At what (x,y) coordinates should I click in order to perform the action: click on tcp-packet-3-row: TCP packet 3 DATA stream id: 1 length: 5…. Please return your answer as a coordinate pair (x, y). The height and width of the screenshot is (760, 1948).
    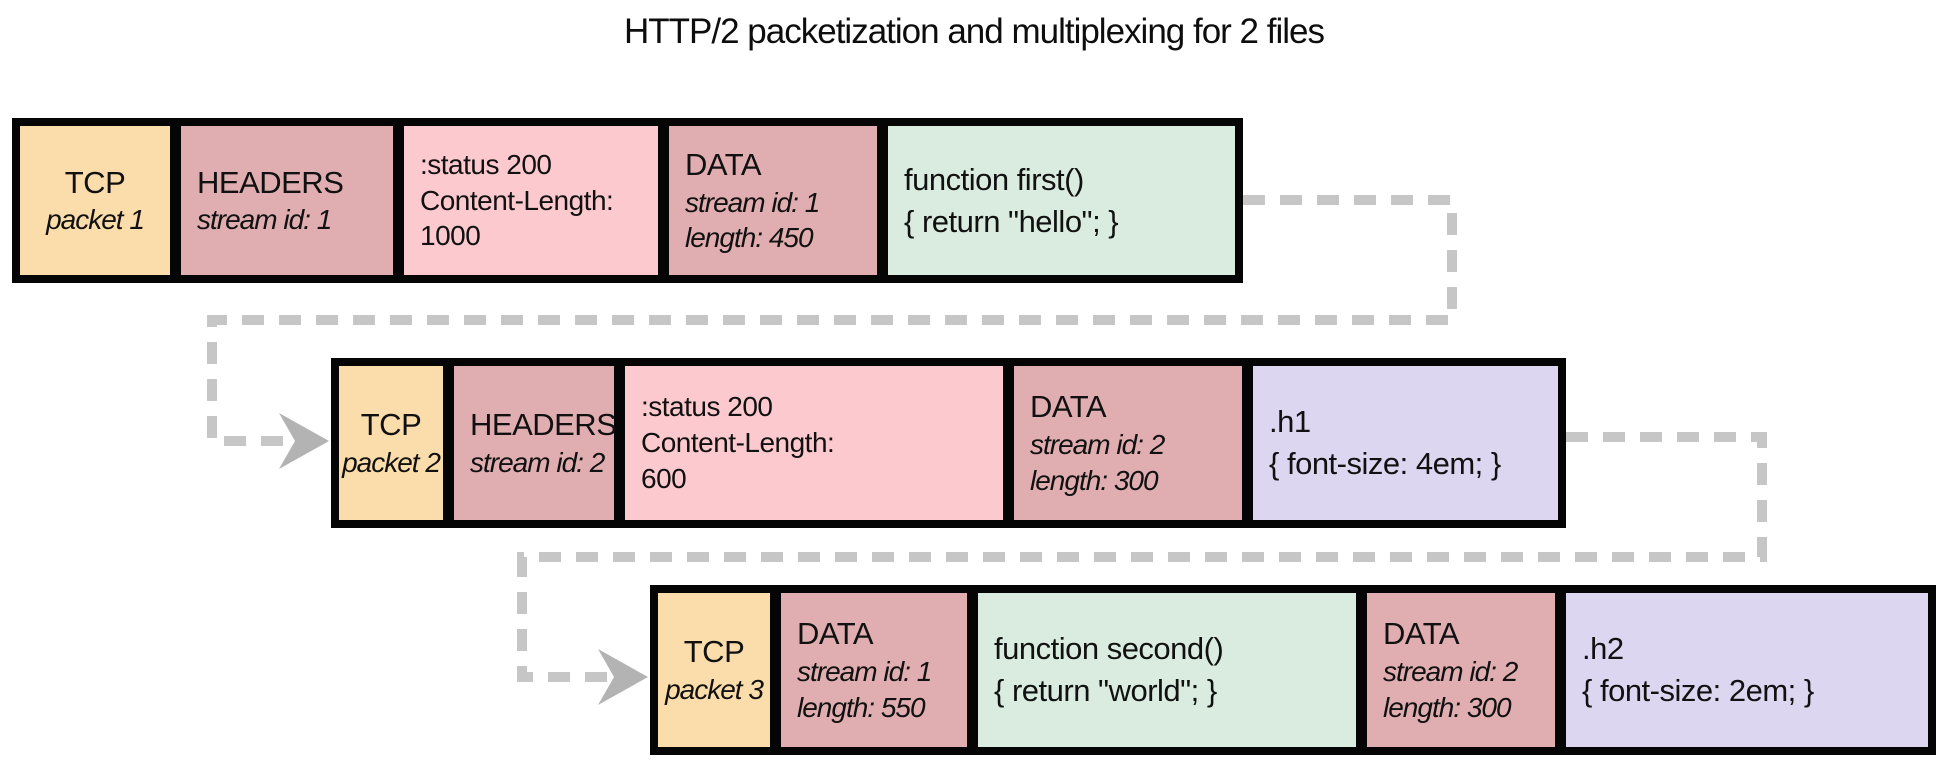
    Looking at the image, I should click on (1293, 670).